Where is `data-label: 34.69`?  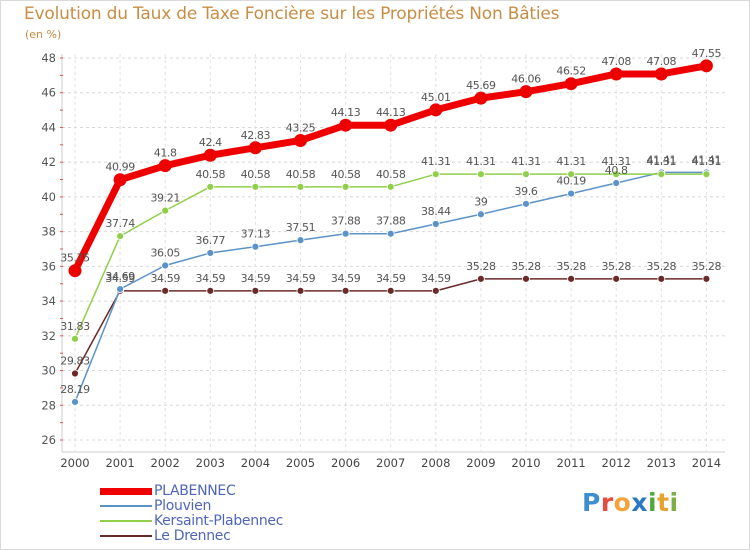
data-label: 34.69 is located at coordinates (120, 276).